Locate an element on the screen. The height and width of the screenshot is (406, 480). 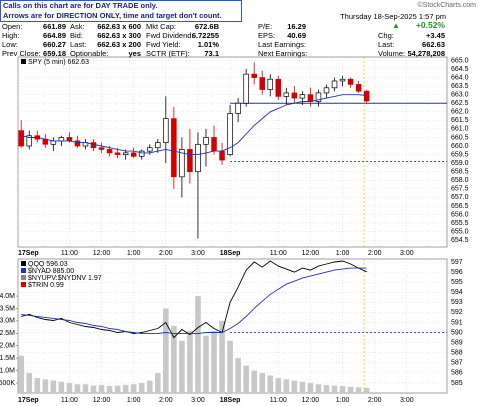
x-tick-label: 17Sep is located at coordinates (28, 400).